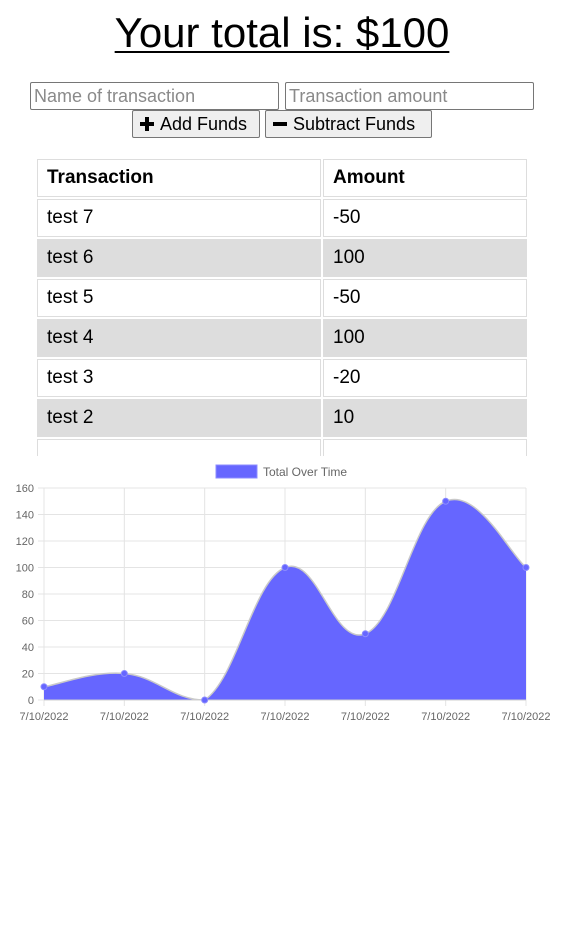 The height and width of the screenshot is (927, 564). What do you see at coordinates (25, 489) in the screenshot?
I see `y-tick-label: 160` at bounding box center [25, 489].